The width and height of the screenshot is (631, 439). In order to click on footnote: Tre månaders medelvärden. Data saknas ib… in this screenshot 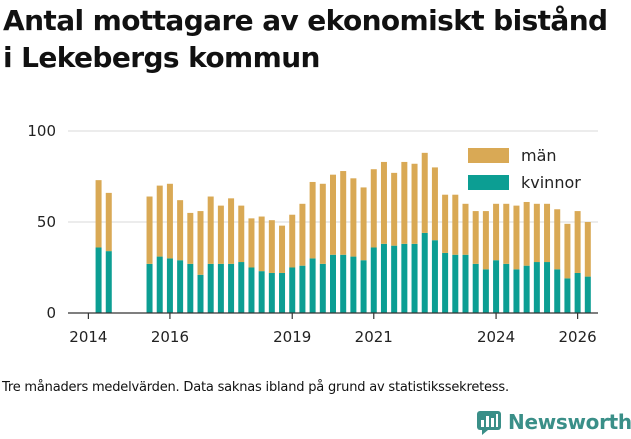, I will do `click(255, 387)`.